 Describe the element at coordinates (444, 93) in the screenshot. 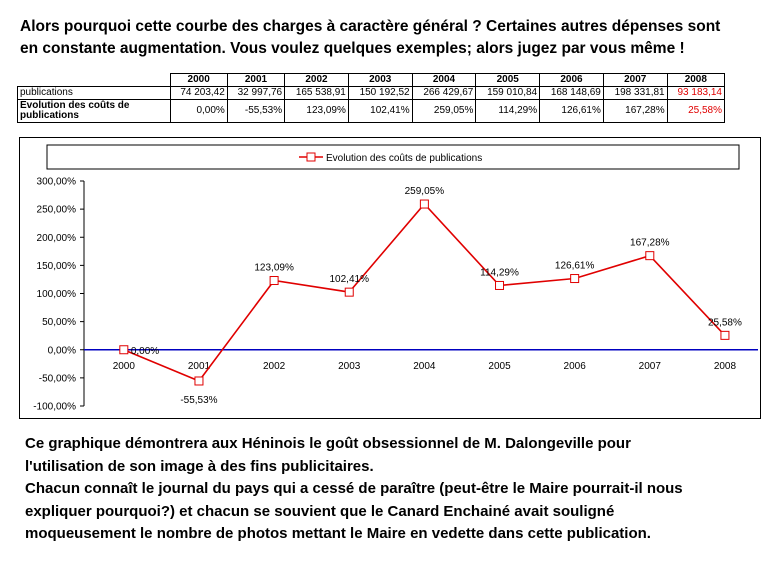

I see `table-cell: 266 429,67` at that location.